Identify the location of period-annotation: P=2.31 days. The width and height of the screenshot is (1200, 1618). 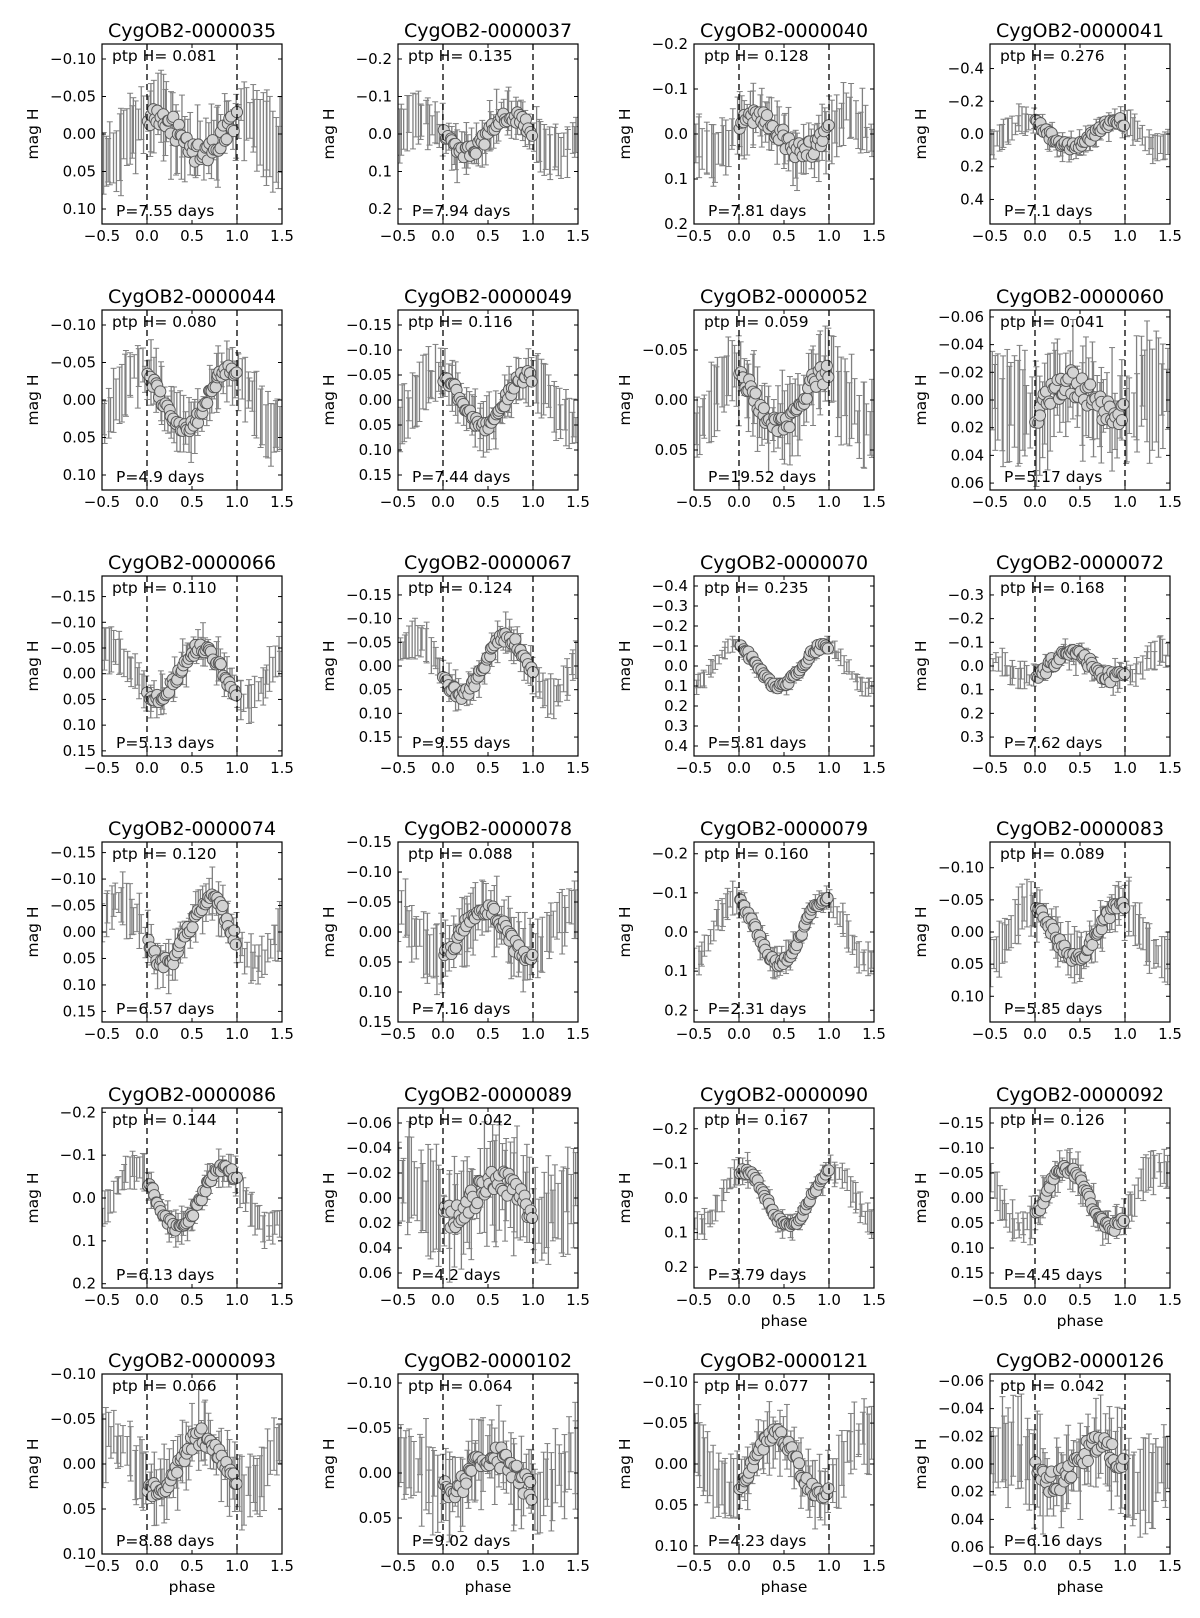
(757, 1009).